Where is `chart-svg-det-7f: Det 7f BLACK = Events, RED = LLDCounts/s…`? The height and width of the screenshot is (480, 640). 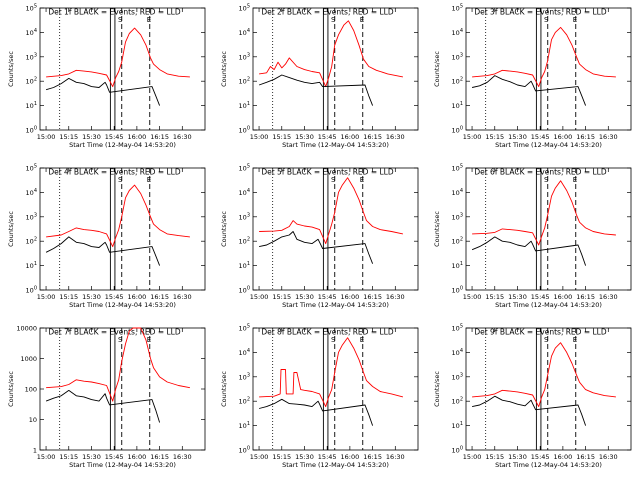 chart-svg-det-7f: Det 7f BLACK = Events, RED = LLDCounts/s… is located at coordinates (106, 397).